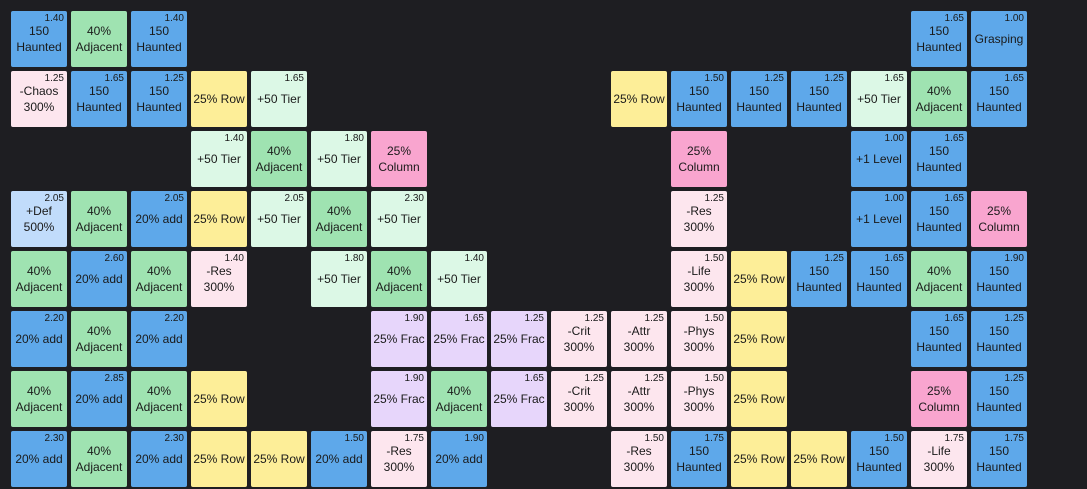 The width and height of the screenshot is (1087, 489). I want to click on tile-r6-c11: 1.50 -Phys 300%, so click(699, 399).